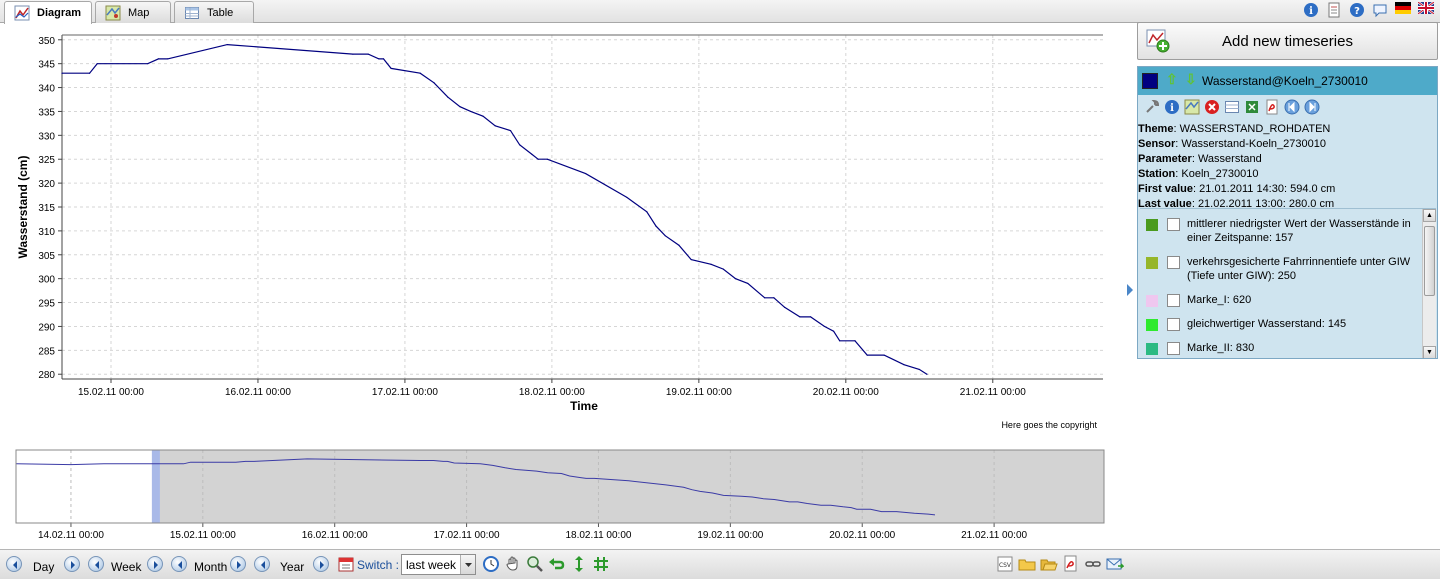 This screenshot has width=1440, height=579. What do you see at coordinates (1429, 215) in the screenshot?
I see `scroll-up-icon: ▲` at bounding box center [1429, 215].